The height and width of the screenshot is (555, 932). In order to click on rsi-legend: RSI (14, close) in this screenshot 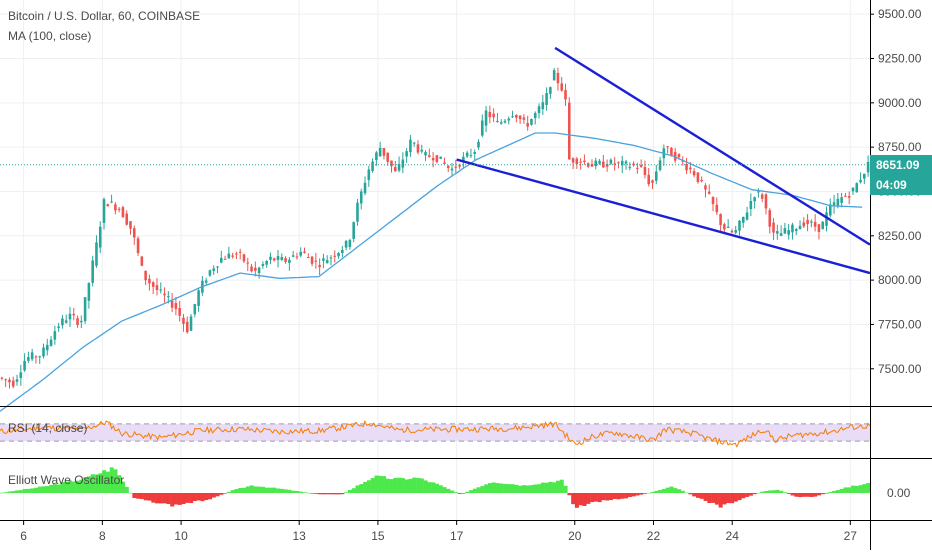, I will do `click(48, 428)`.